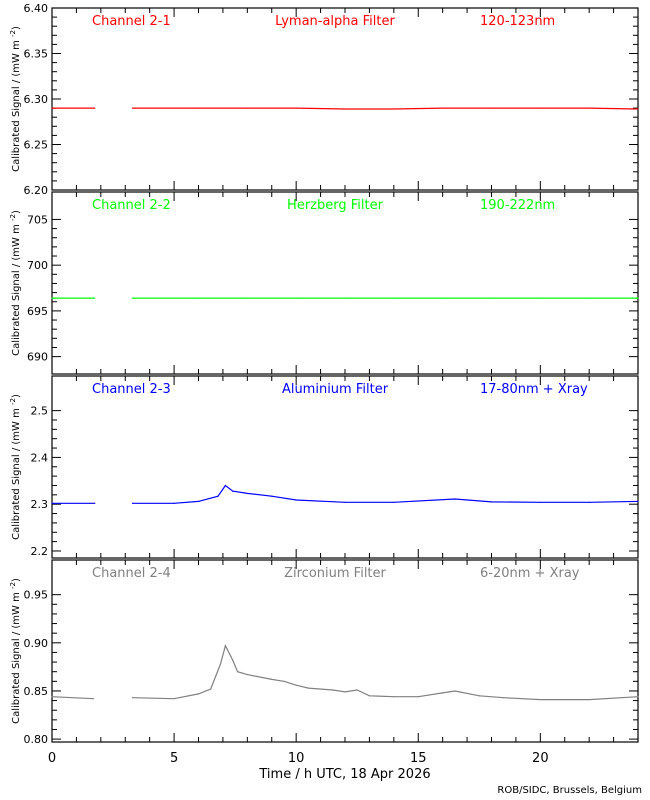  Describe the element at coordinates (36, 643) in the screenshot. I see `y-tick-label: 0.90` at that location.